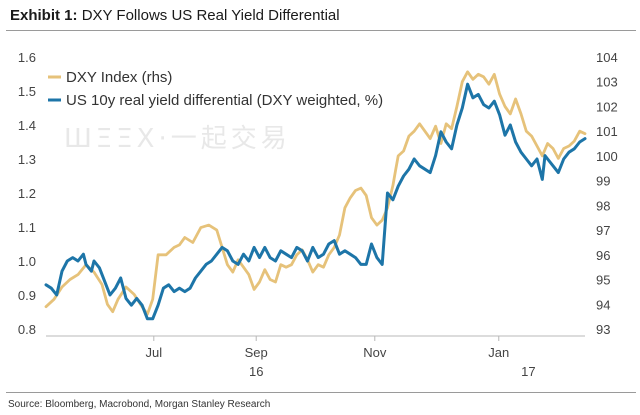  I want to click on y-left-tick-label: 0.9, so click(27, 295).